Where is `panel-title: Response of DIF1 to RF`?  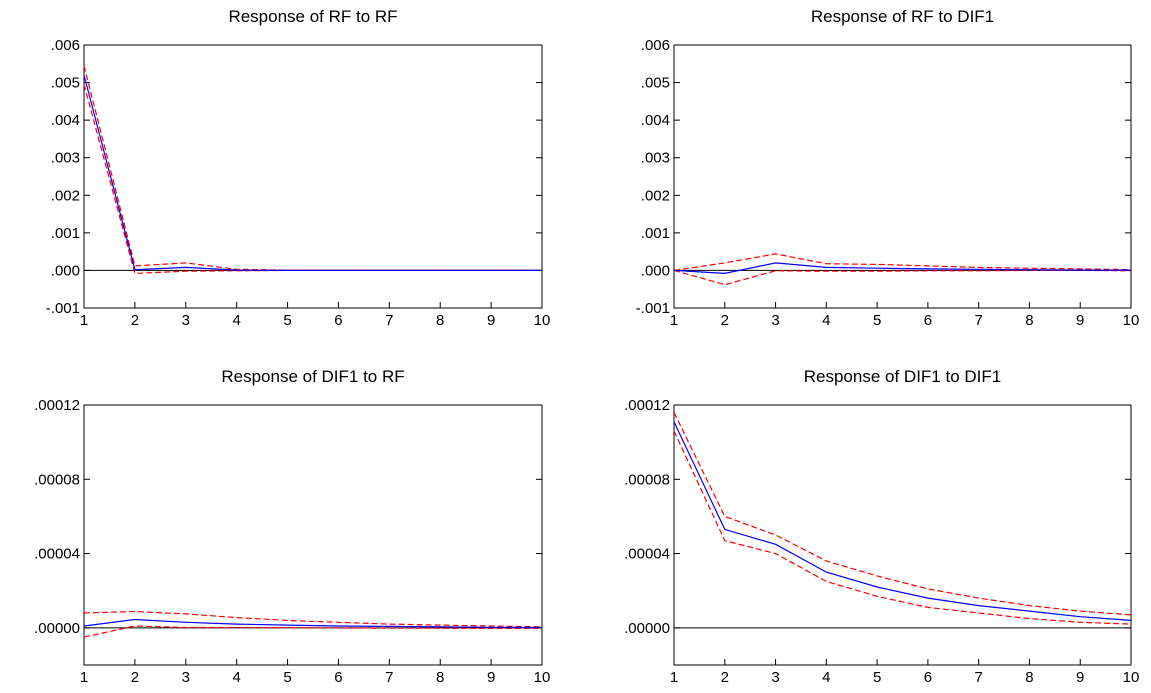
panel-title: Response of DIF1 to RF is located at coordinates (312, 376).